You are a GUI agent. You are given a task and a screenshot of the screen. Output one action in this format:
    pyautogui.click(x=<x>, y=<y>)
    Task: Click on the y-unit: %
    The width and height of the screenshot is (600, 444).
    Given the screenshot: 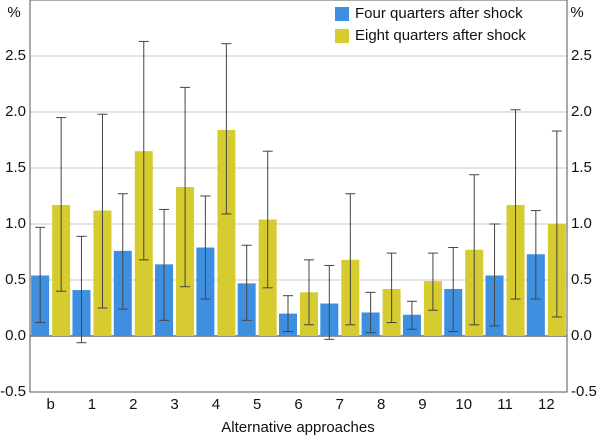 What is the action you would take?
    pyautogui.click(x=13, y=12)
    